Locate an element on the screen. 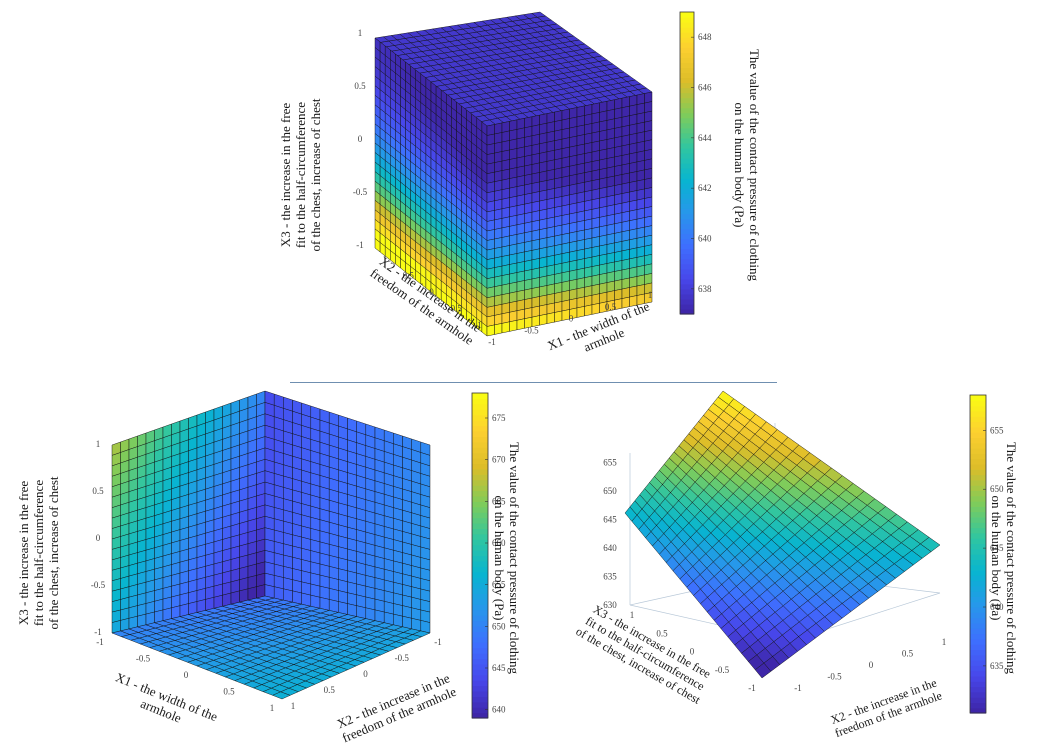  x-tick-label: -1 is located at coordinates (492, 342).